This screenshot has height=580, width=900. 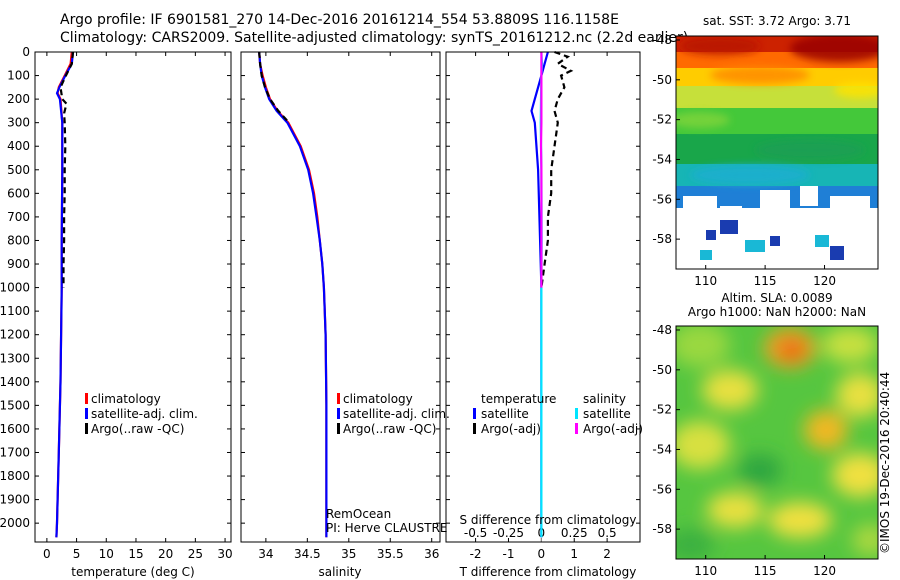 I want to click on y-tick-label: 300, so click(x=18, y=123).